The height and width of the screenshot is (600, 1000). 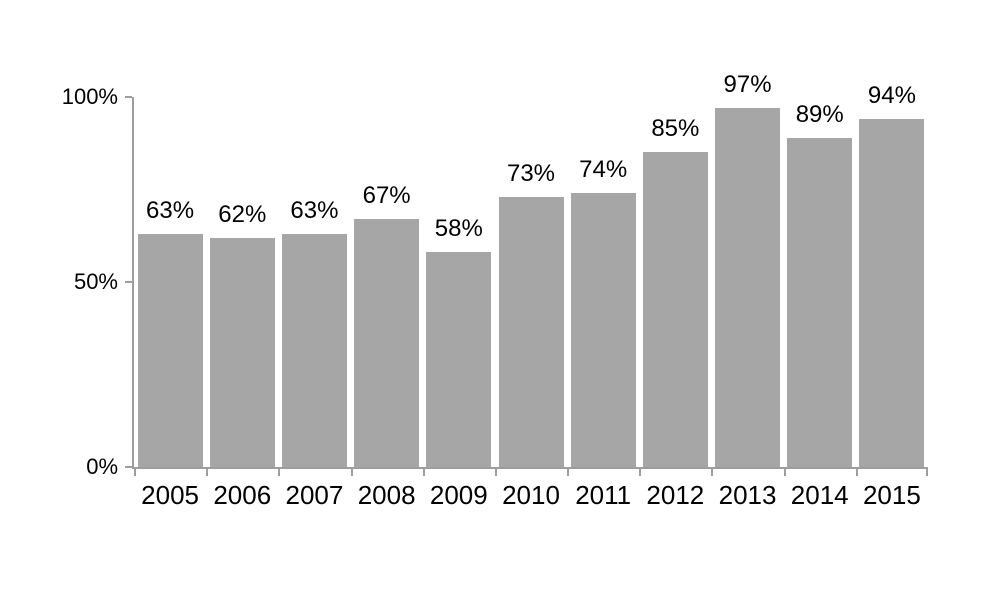 I want to click on x-axis-tick-label: 2005, so click(x=170, y=495).